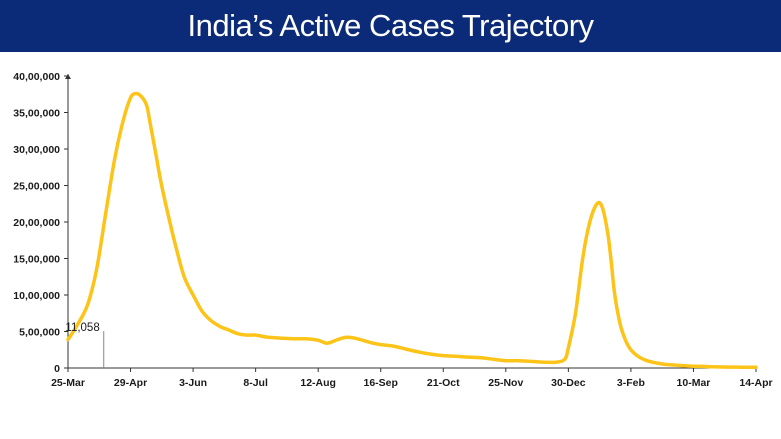  I want to click on x-tick-label: 29-Apr, so click(130, 383).